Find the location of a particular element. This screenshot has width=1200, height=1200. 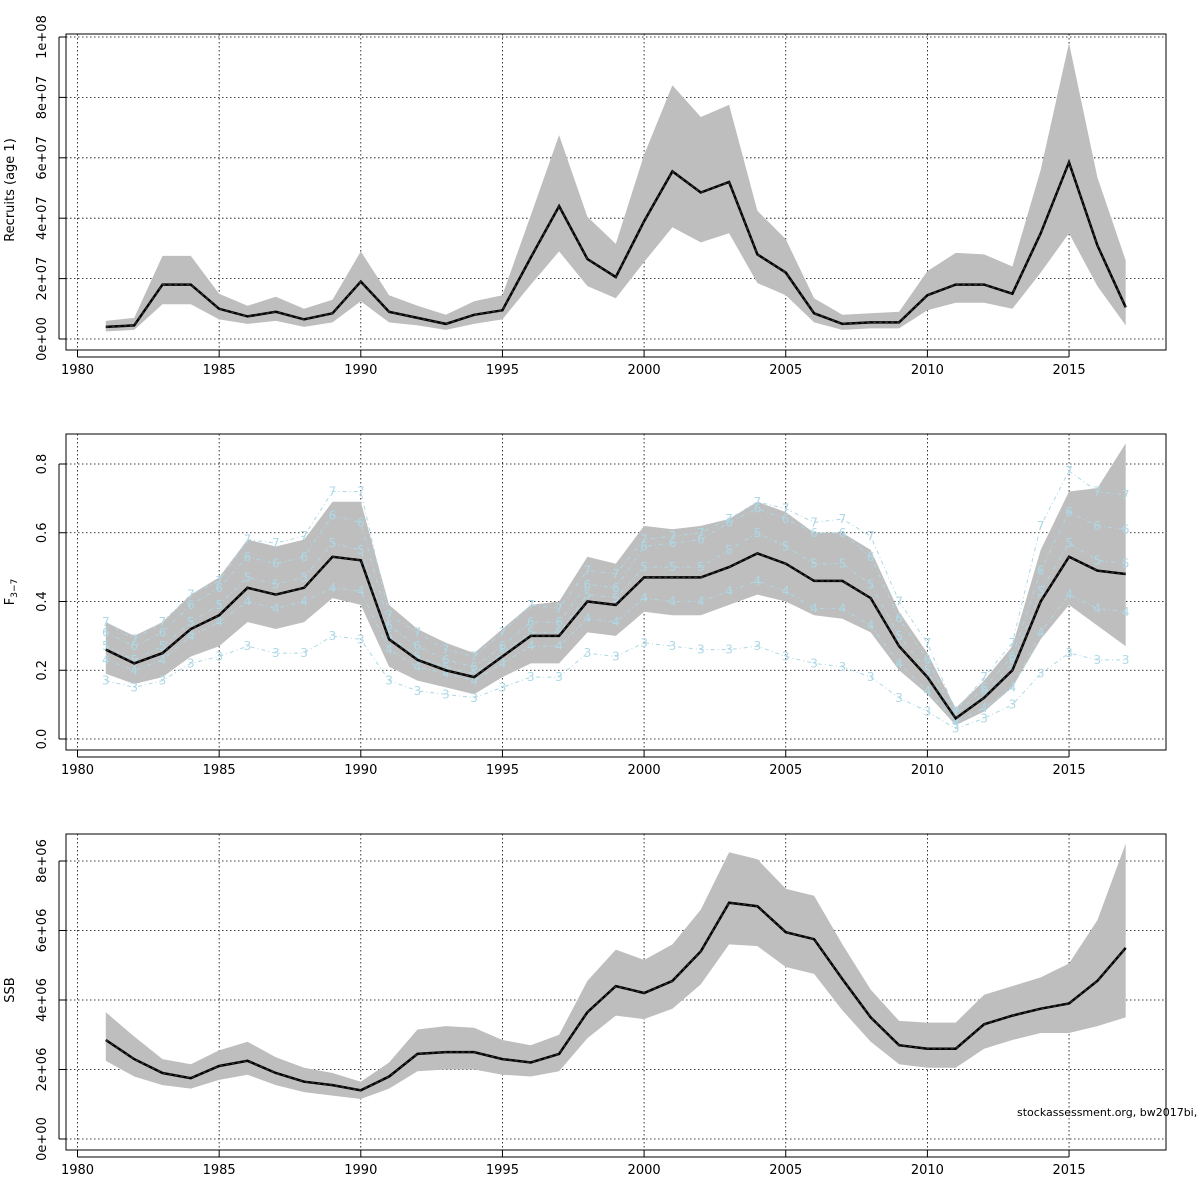

y-tick-label: 4e+07 is located at coordinates (42, 218).